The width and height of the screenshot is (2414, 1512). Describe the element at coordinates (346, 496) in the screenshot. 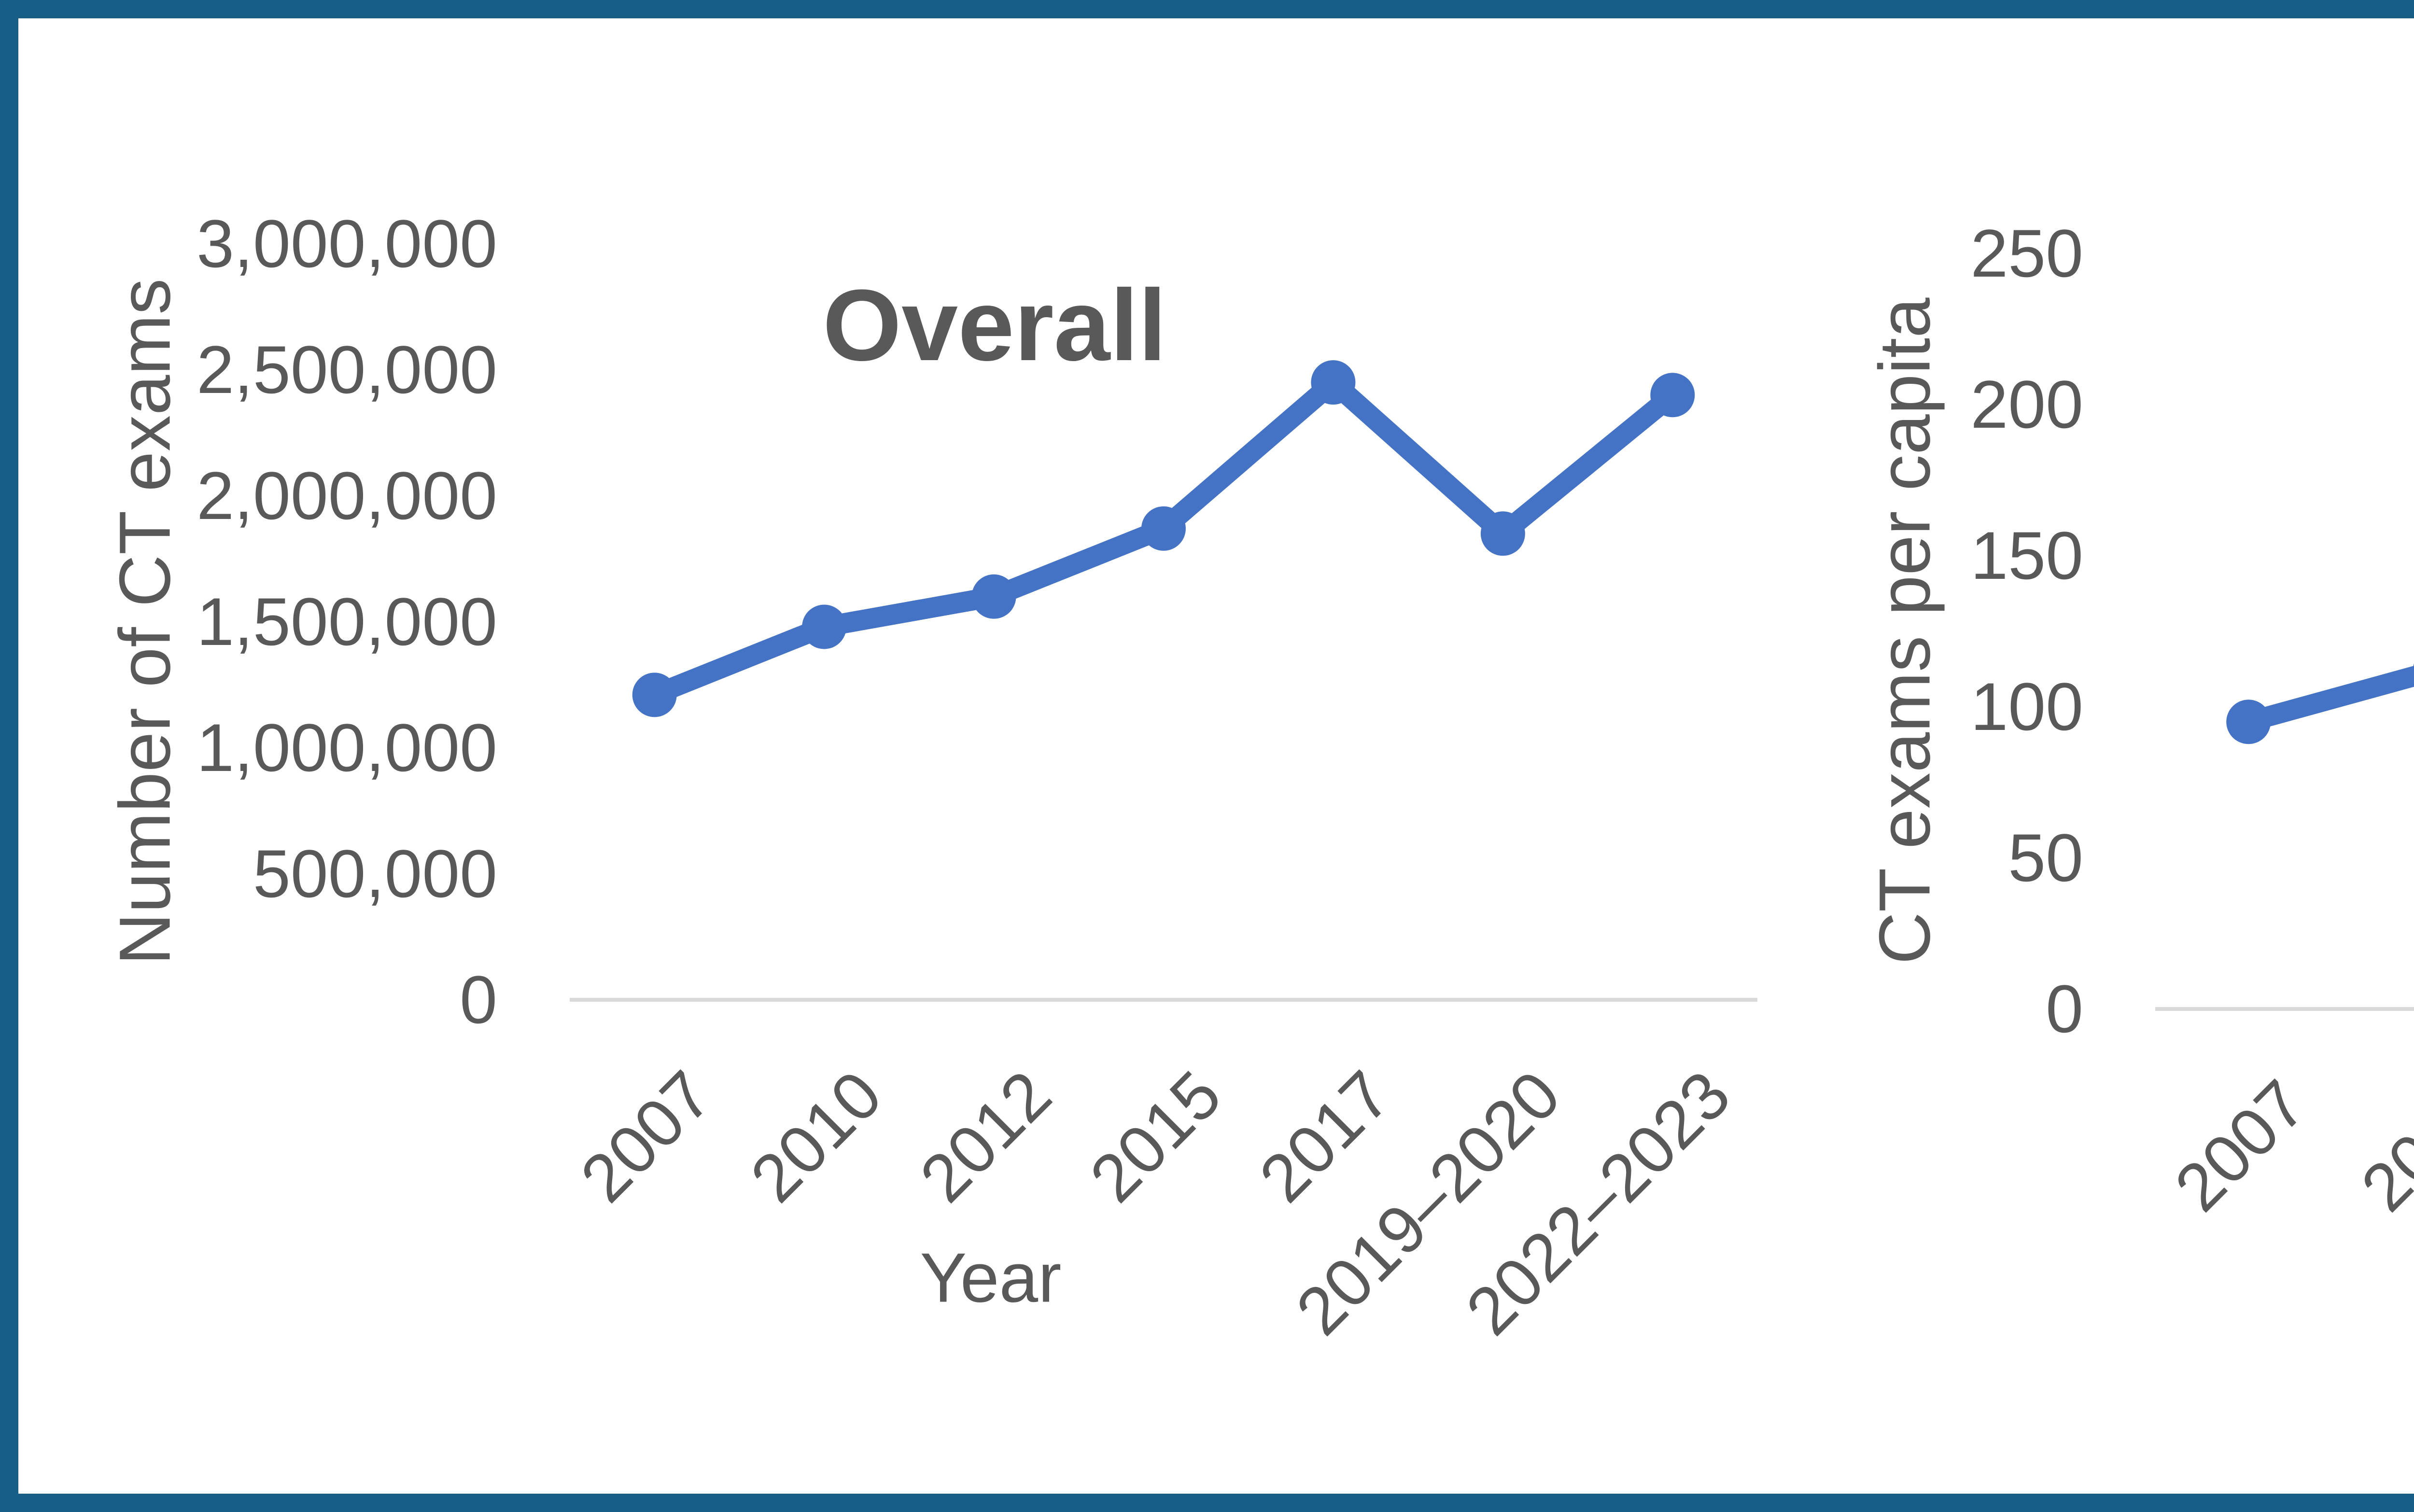

I see `y-tick-label: 2,000,000` at that location.